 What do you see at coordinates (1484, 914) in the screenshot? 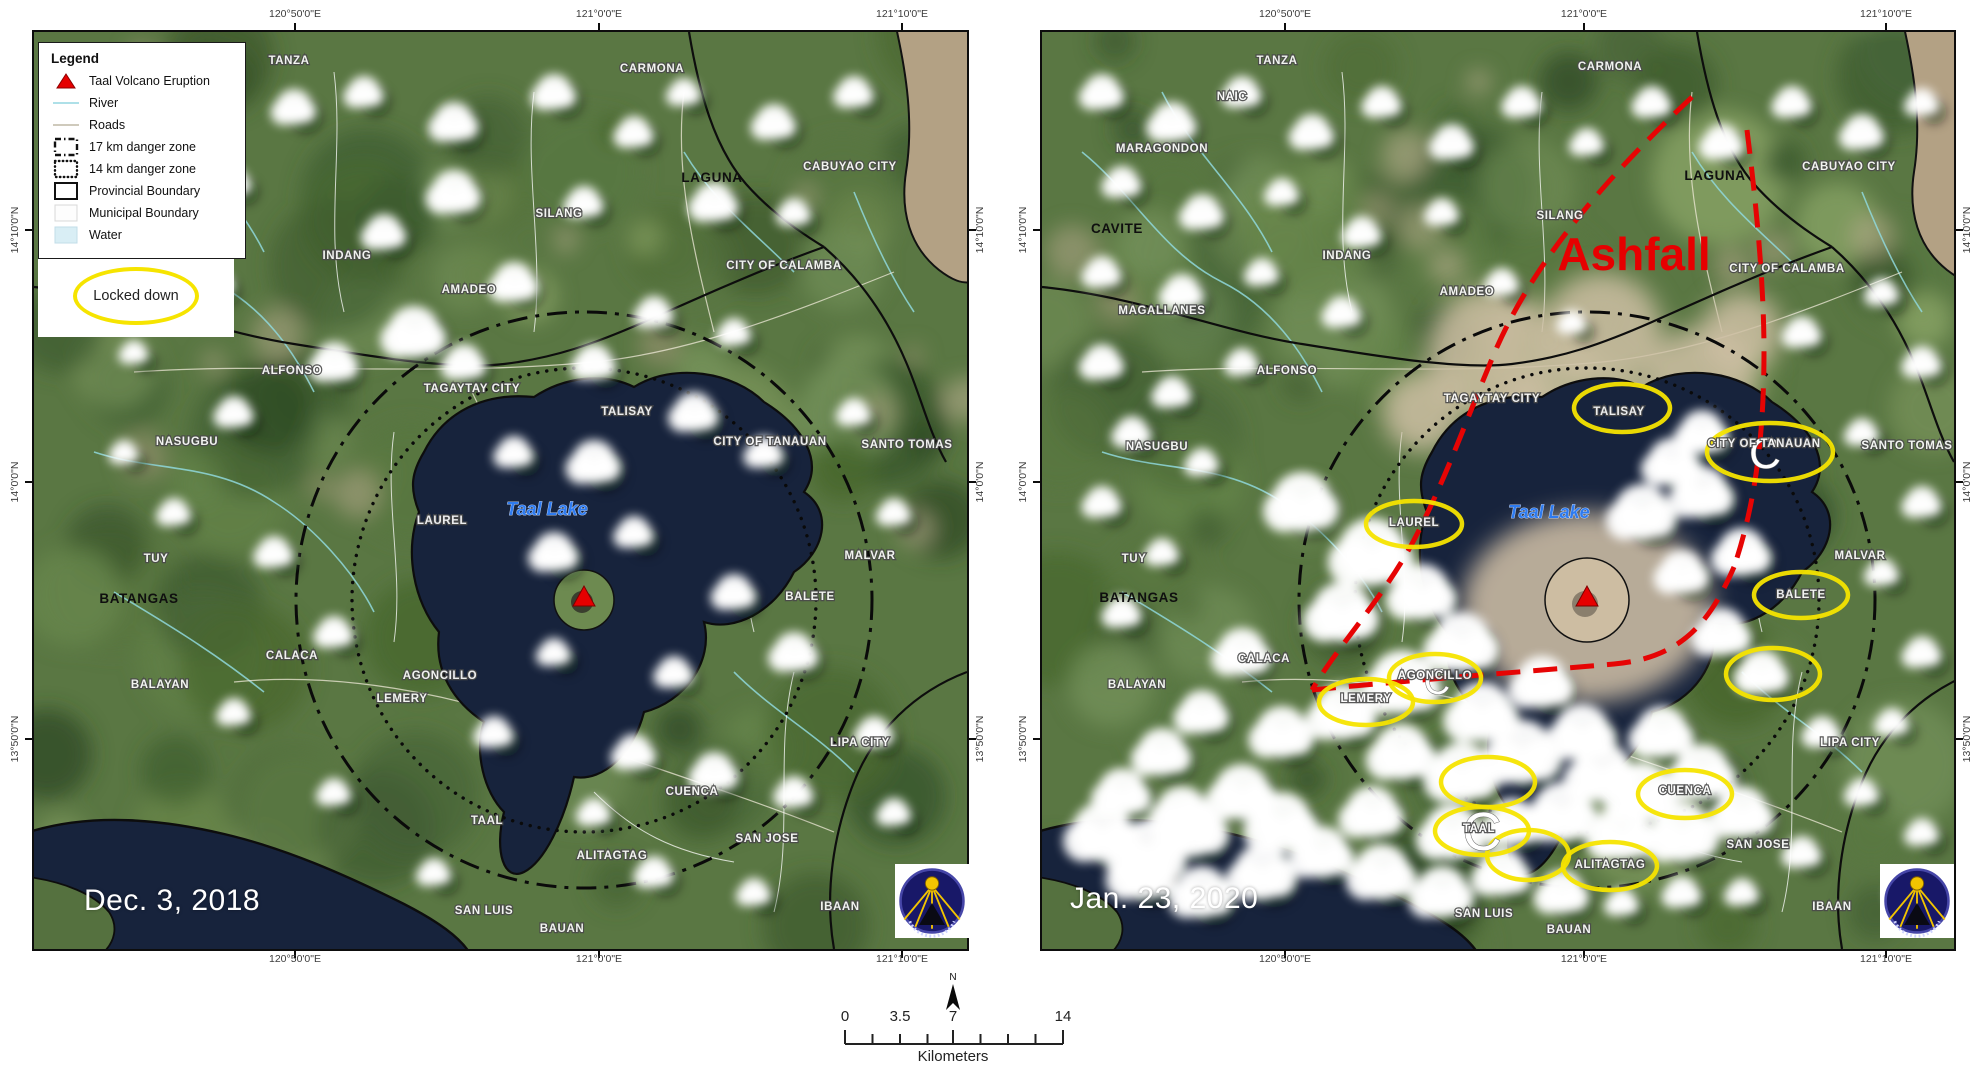
I see `place-label-san-luis: SAN LUIS` at bounding box center [1484, 914].